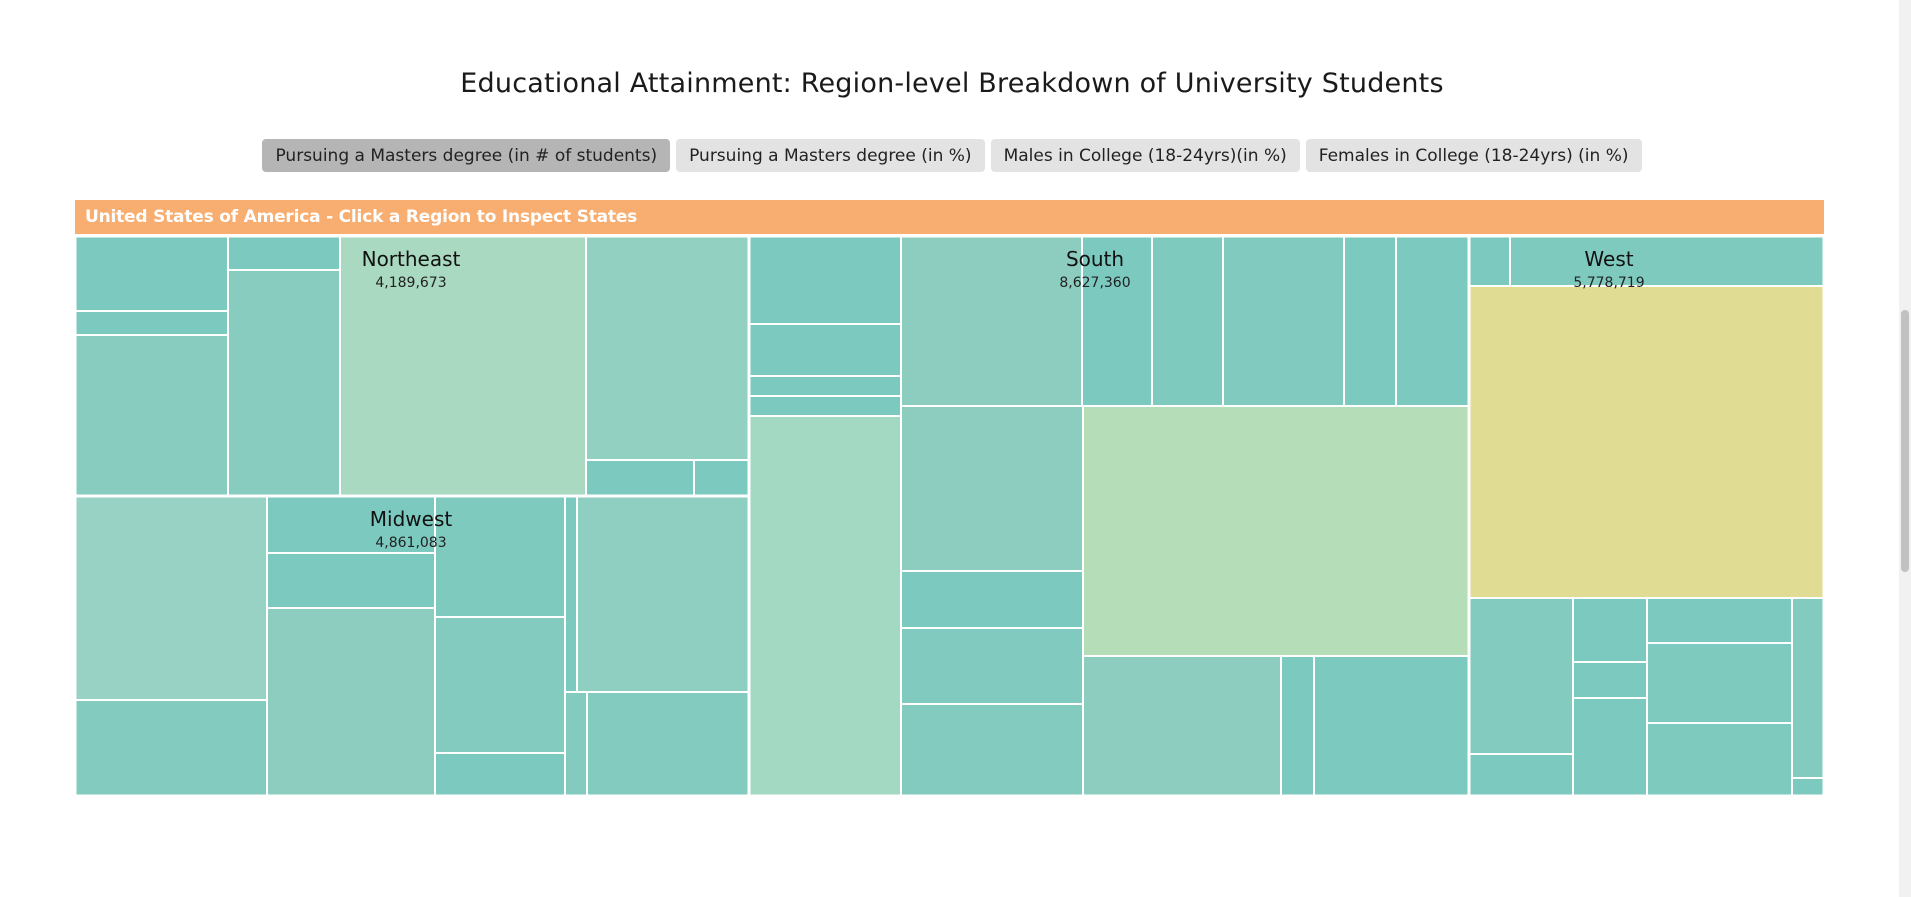 Image resolution: width=1911 pixels, height=897 pixels. I want to click on region-total-label: 4,861,083, so click(410, 543).